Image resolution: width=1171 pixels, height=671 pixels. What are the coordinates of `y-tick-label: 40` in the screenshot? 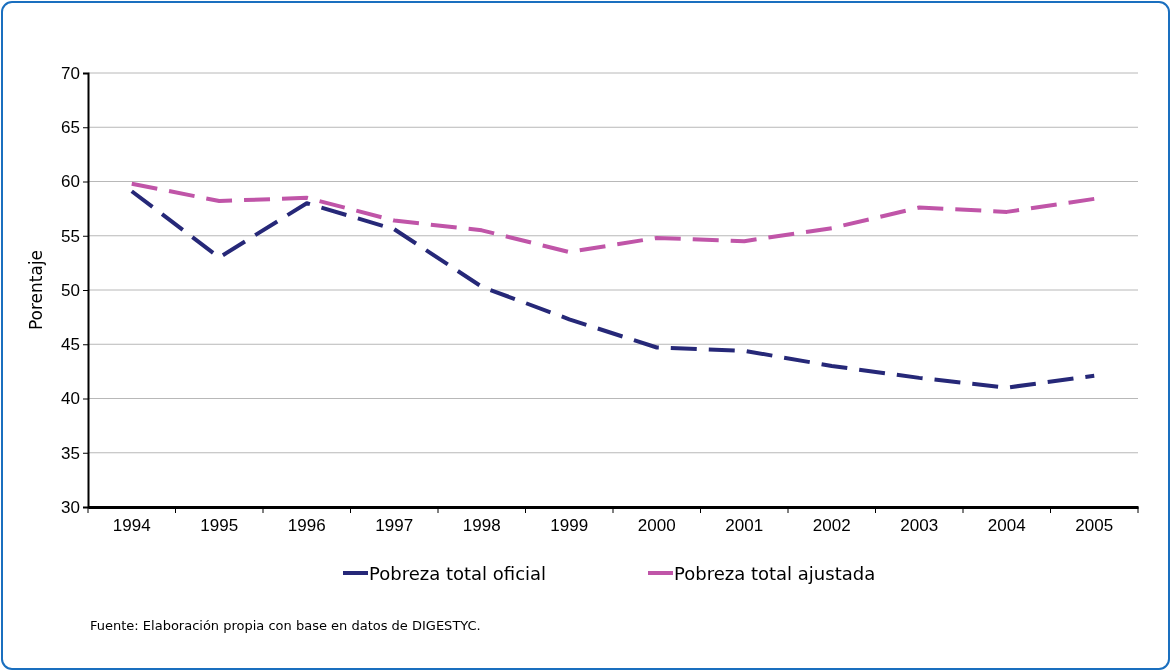 It's located at (70, 399).